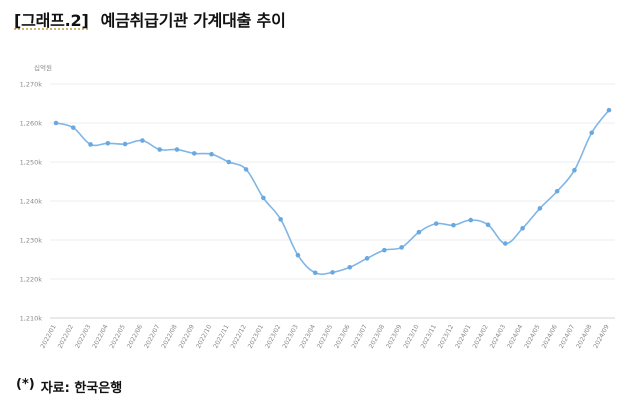 This screenshot has width=640, height=405. Describe the element at coordinates (31, 241) in the screenshot. I see `y-tick-label: 1,230k` at that location.